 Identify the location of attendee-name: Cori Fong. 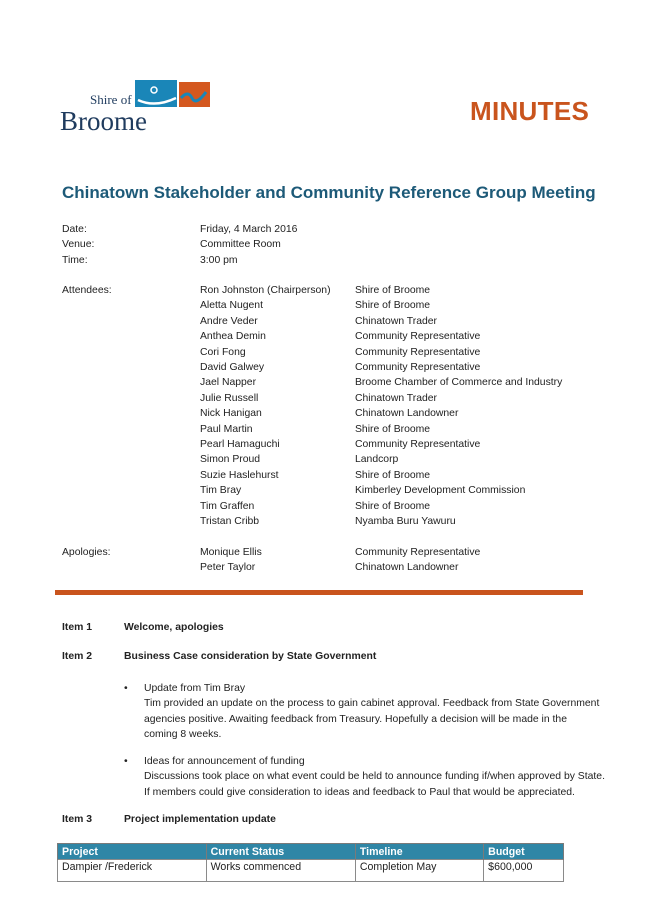
(223, 352).